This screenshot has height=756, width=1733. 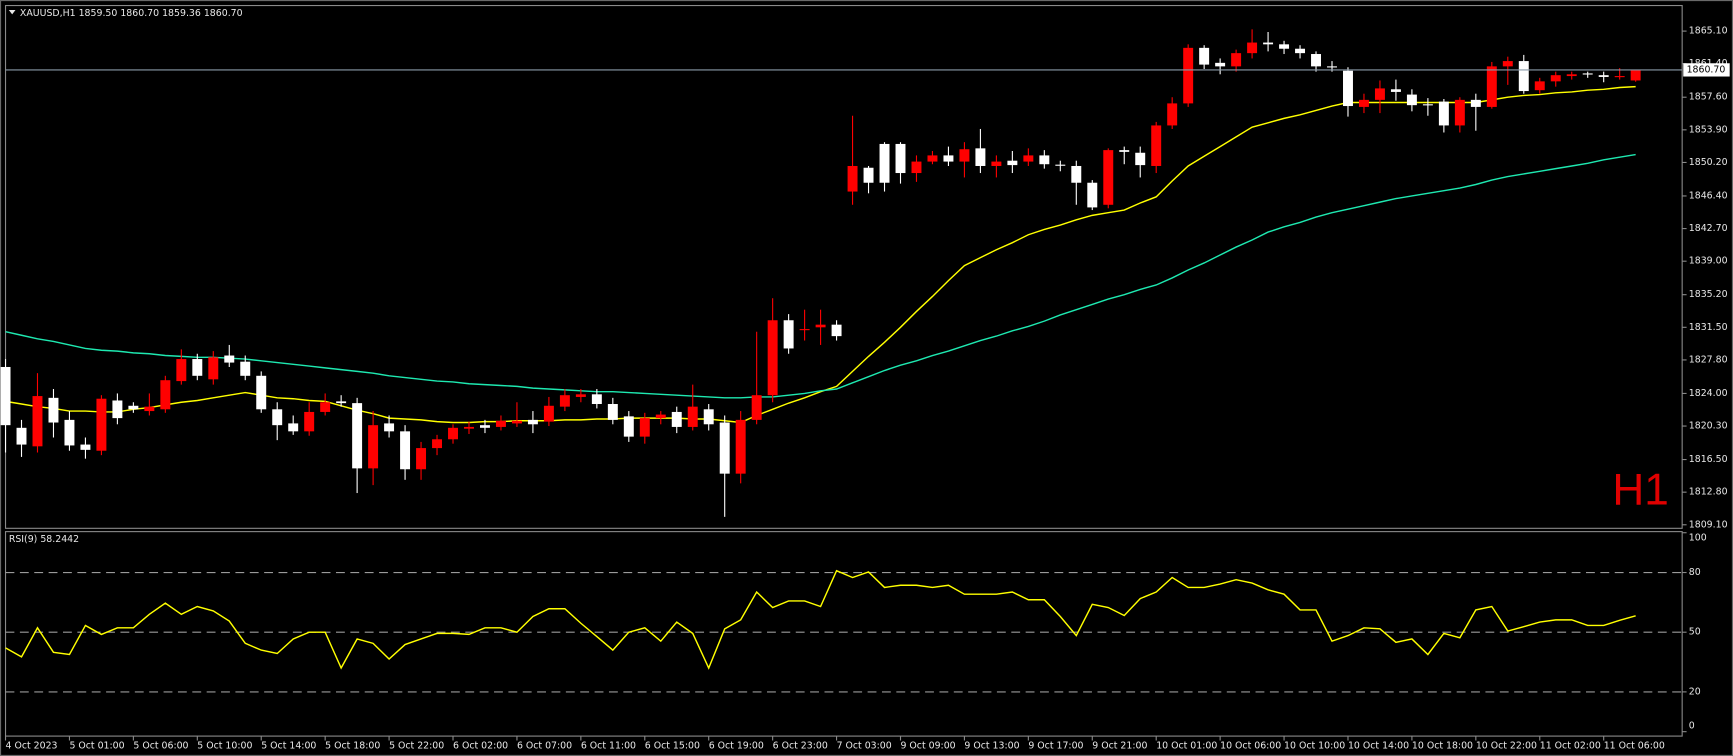 What do you see at coordinates (927, 746) in the screenshot?
I see `x-tick-label: 9 Oct 09:00` at bounding box center [927, 746].